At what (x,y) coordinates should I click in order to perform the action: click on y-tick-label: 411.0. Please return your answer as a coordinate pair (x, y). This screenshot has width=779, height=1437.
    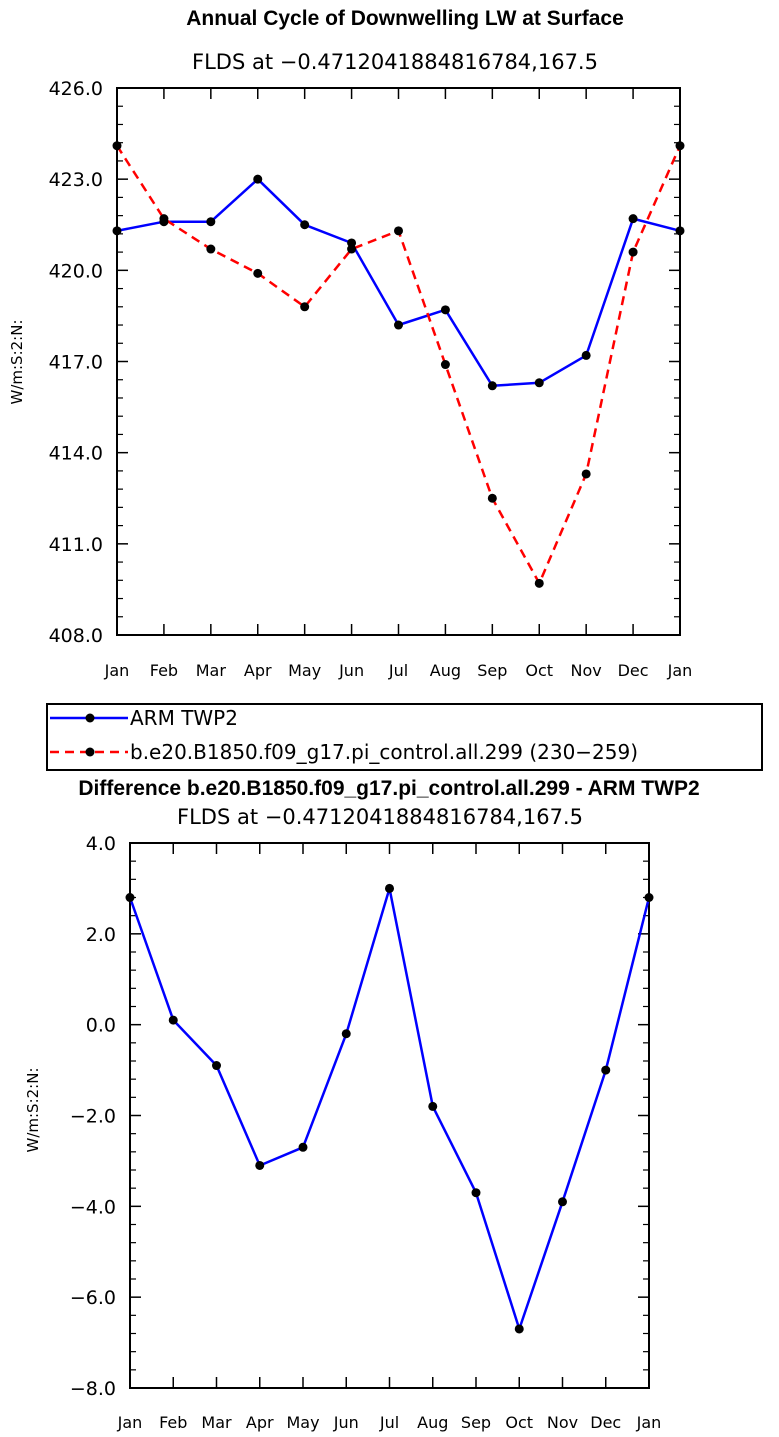
    Looking at the image, I should click on (76, 545).